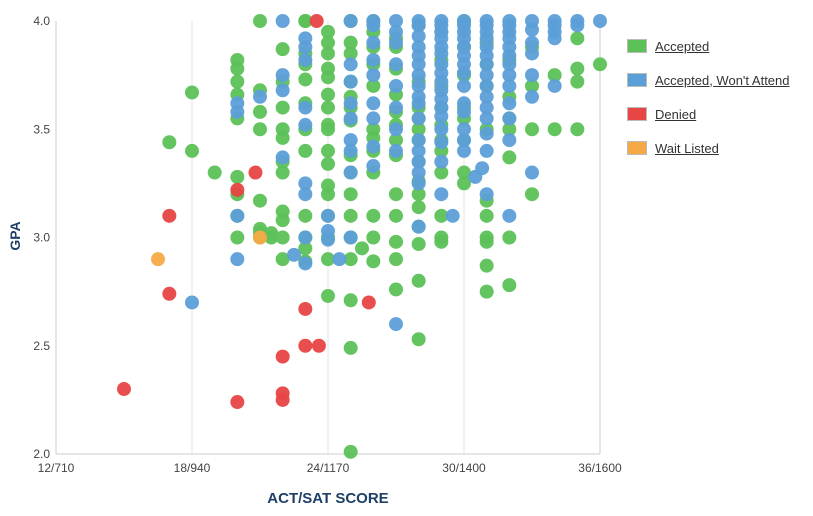  I want to click on x-tick-labels: 12/710 18/940 24/1170 30/1400 36/1600, so click(330, 468).